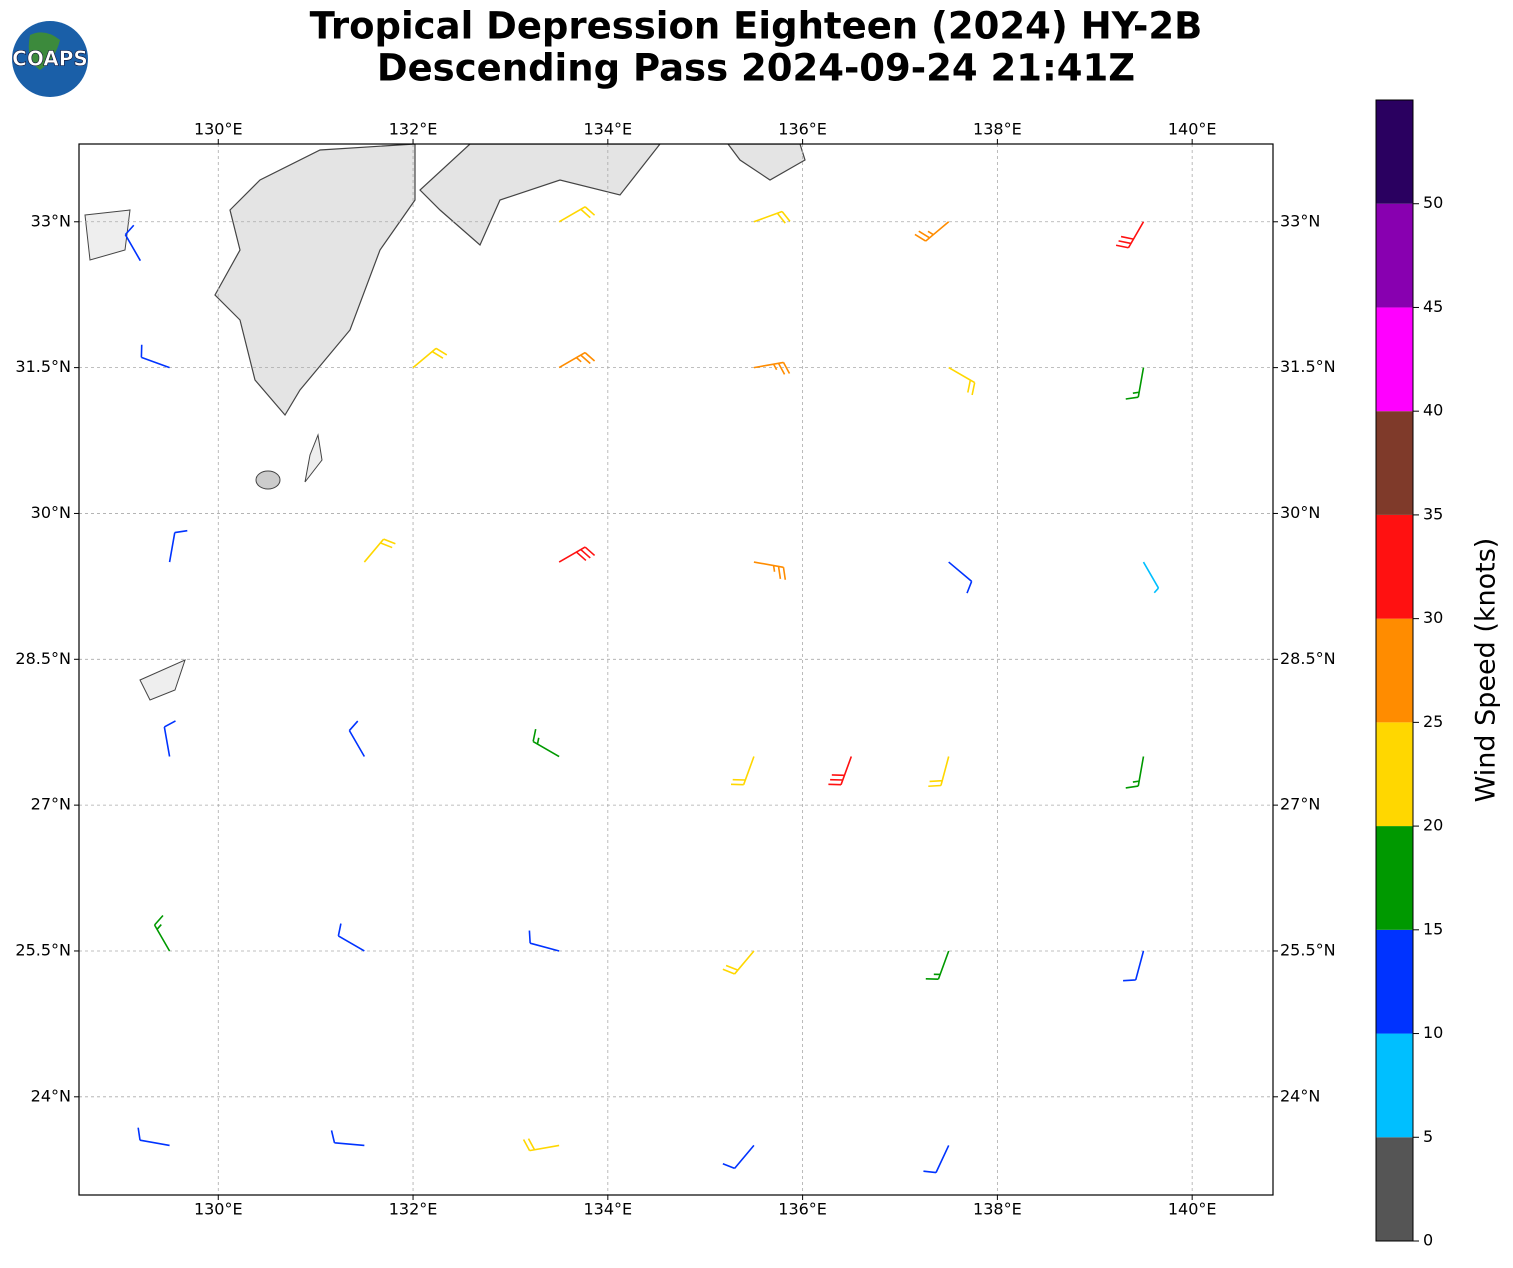  Describe the element at coordinates (1428, 1240) in the screenshot. I see `colorbar-tick-label: 0` at that location.